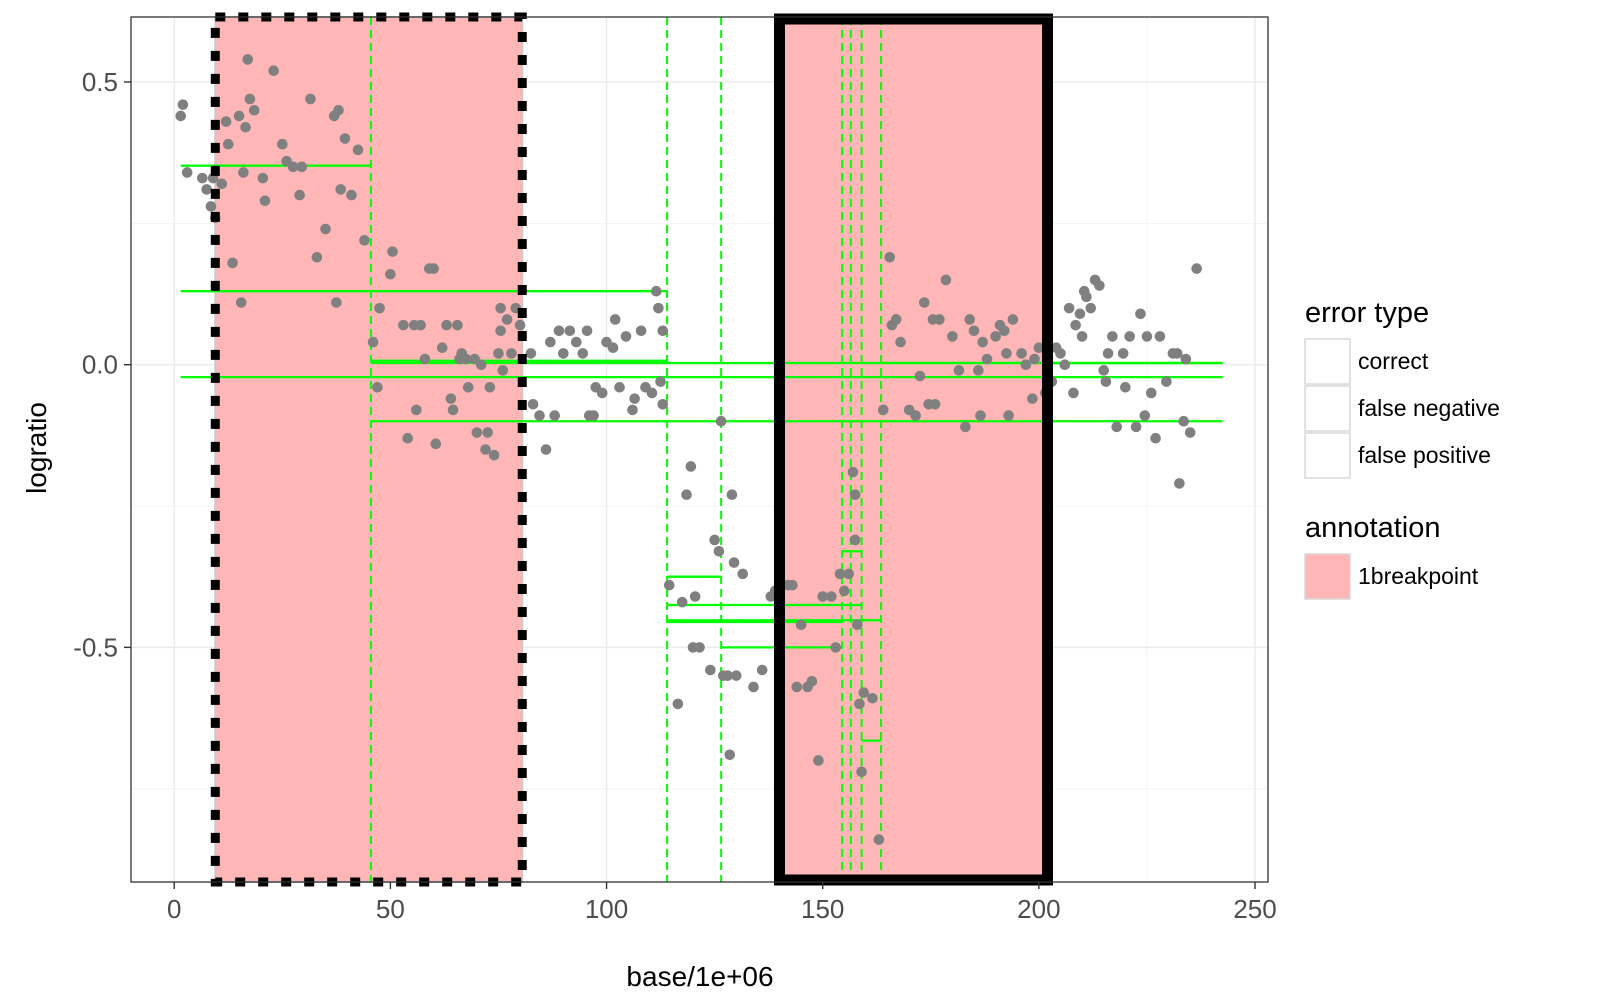 Image resolution: width=1600 pixels, height=1000 pixels. What do you see at coordinates (1038, 909) in the screenshot?
I see `x-tick-label: 200` at bounding box center [1038, 909].